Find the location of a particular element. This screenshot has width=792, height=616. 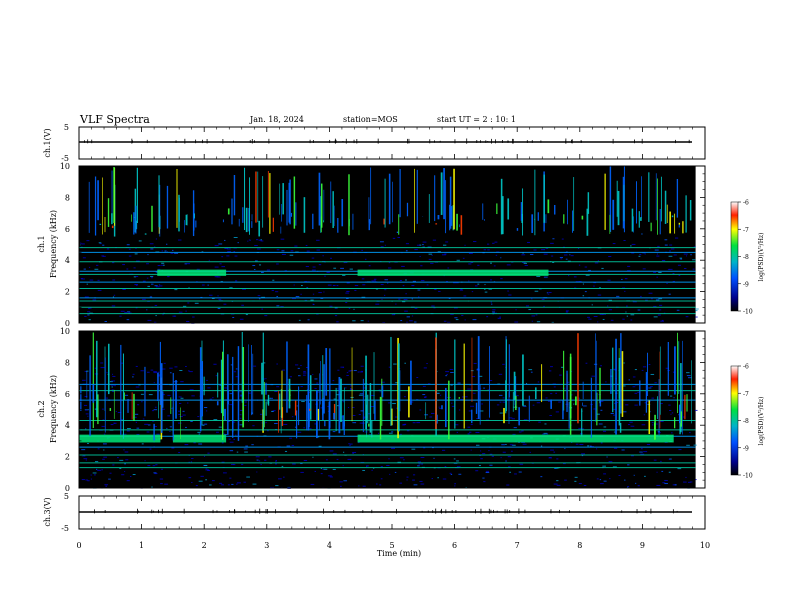

time-tick-label: 7 is located at coordinates (517, 545).